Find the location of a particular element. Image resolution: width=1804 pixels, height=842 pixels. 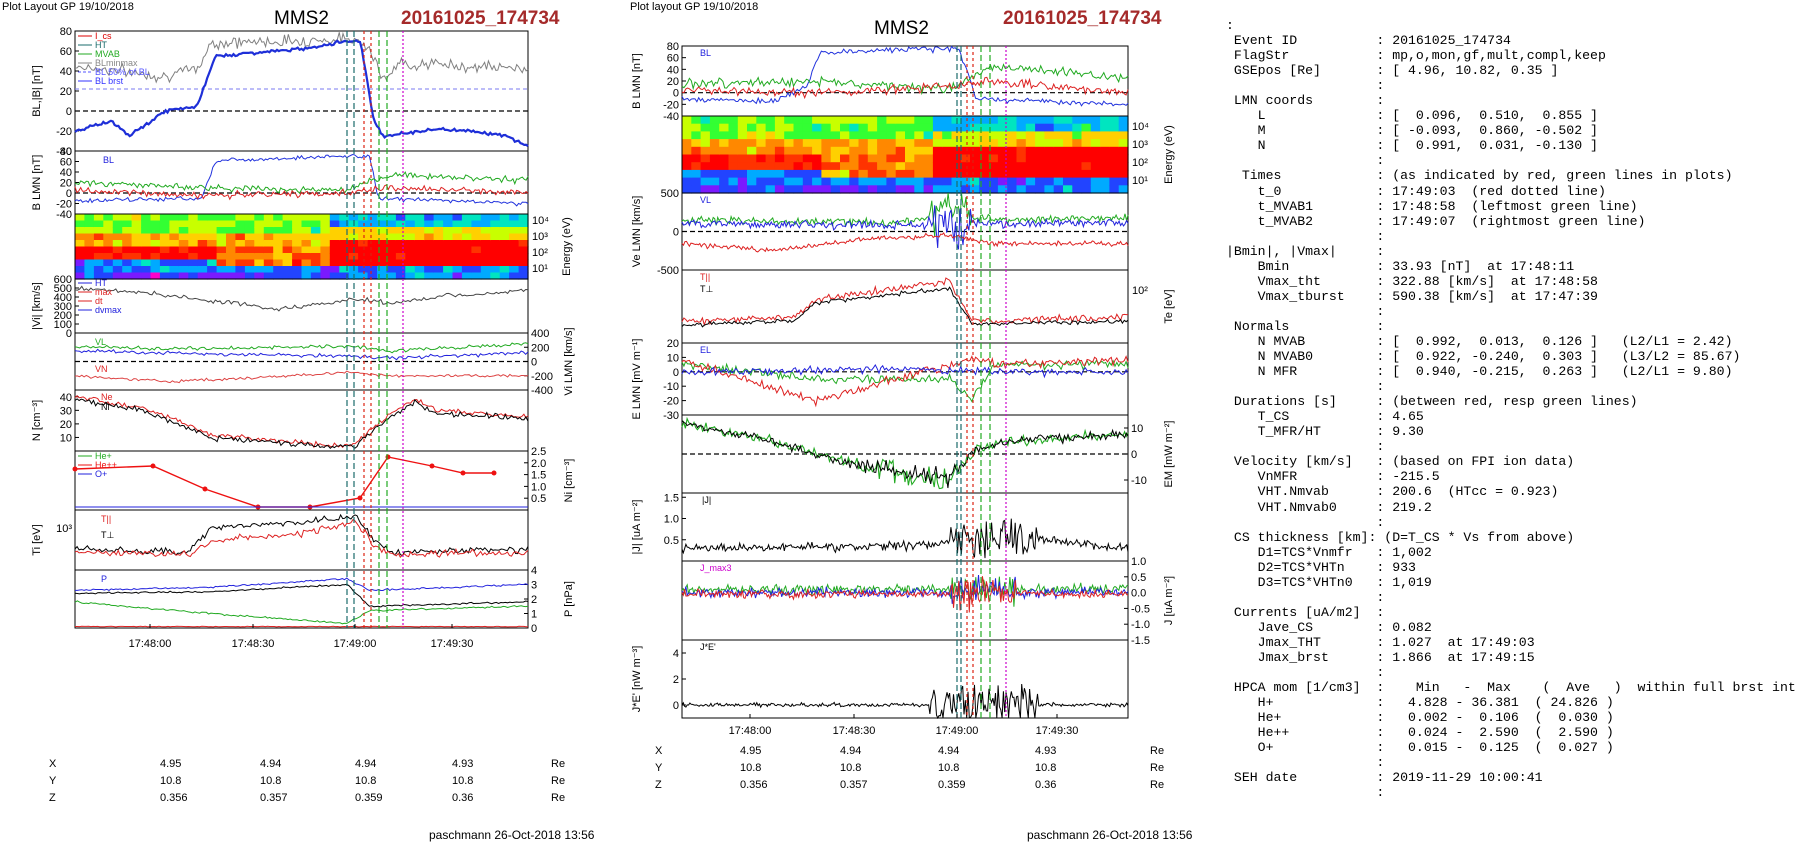

ephem-label: Z is located at coordinates (52, 798).